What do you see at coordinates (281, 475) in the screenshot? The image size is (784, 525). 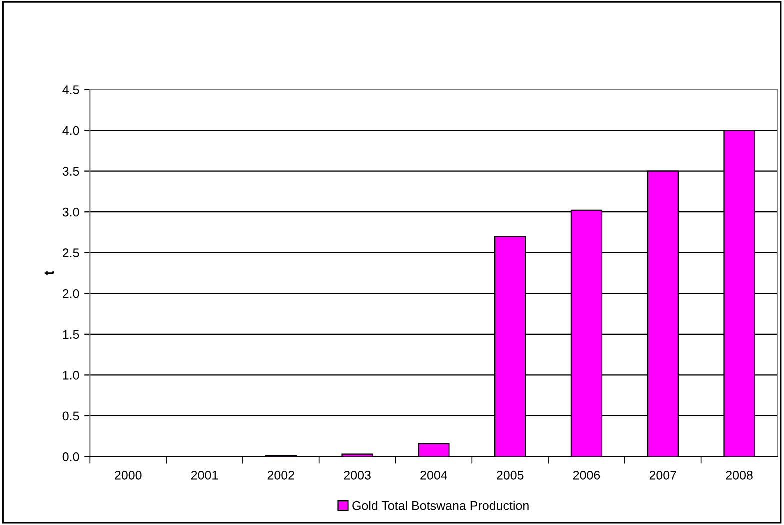 I see `x-tick-label: 2002` at bounding box center [281, 475].